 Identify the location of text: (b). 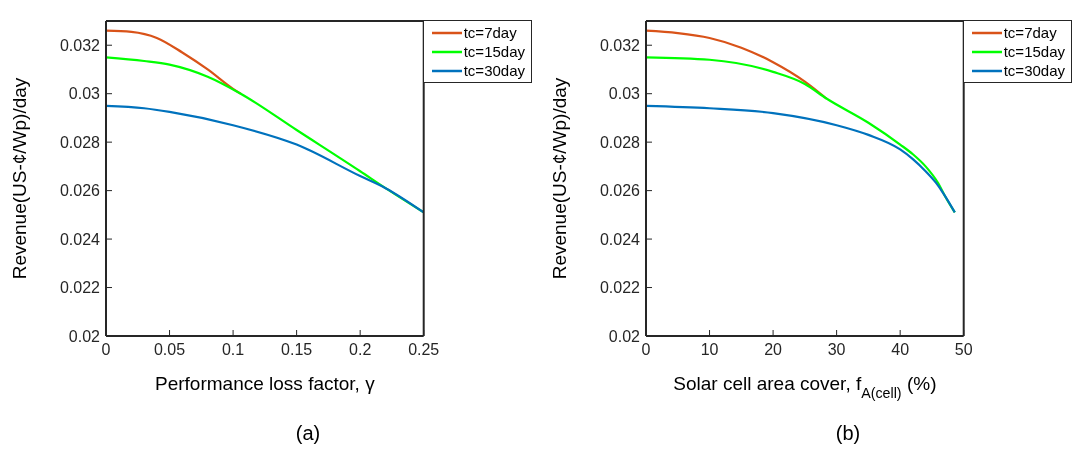
(848, 433).